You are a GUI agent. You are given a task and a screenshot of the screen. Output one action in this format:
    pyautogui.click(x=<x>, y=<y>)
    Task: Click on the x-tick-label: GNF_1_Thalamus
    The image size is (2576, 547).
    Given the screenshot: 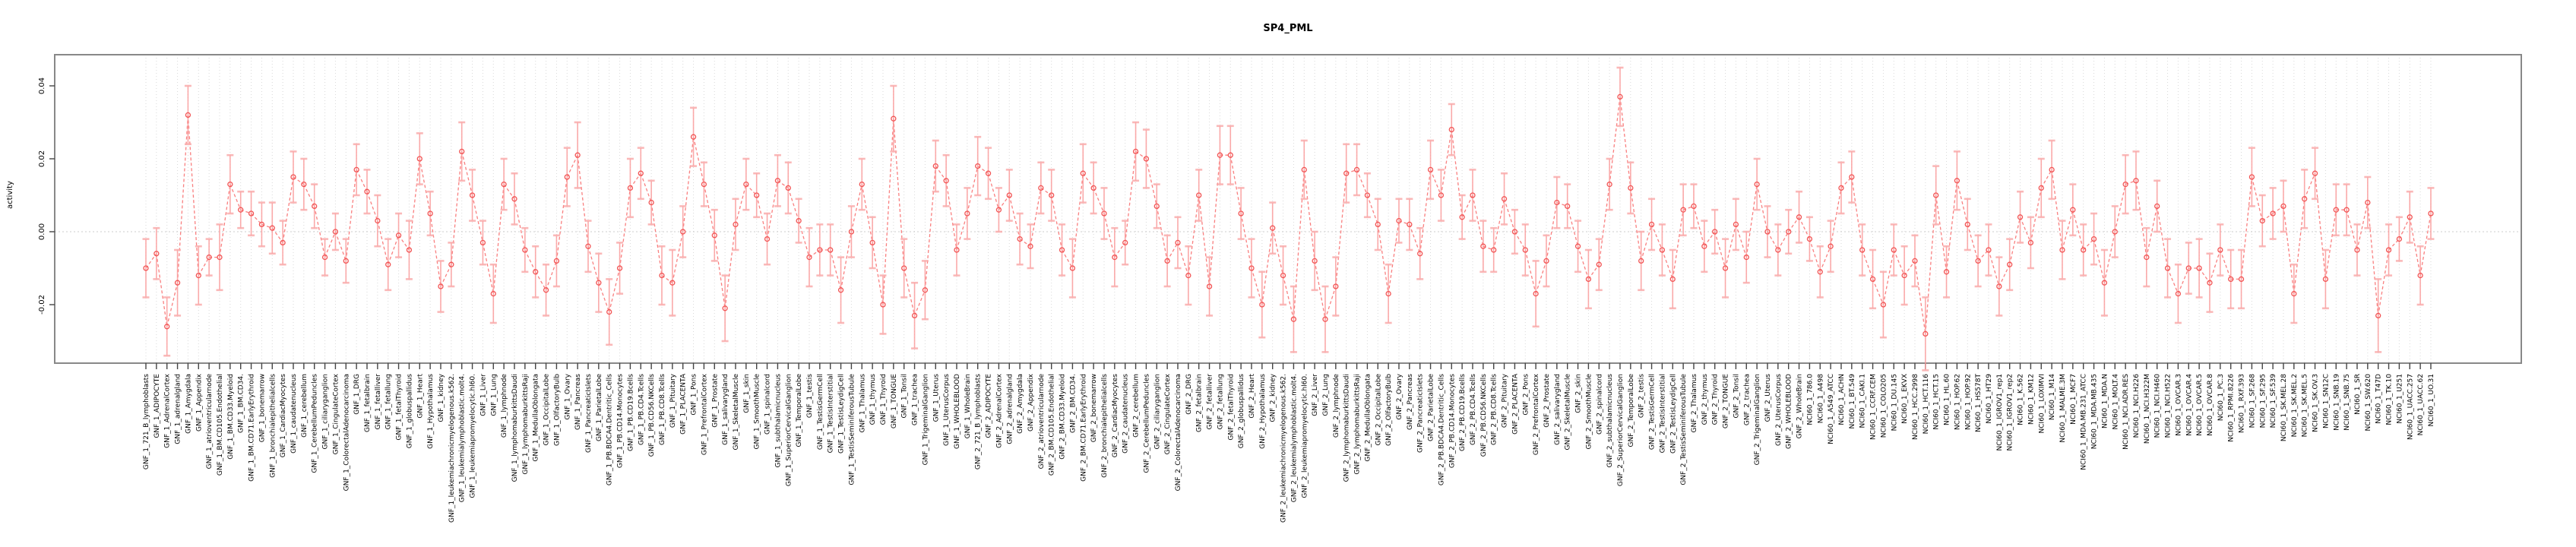 What is the action you would take?
    pyautogui.click(x=862, y=403)
    